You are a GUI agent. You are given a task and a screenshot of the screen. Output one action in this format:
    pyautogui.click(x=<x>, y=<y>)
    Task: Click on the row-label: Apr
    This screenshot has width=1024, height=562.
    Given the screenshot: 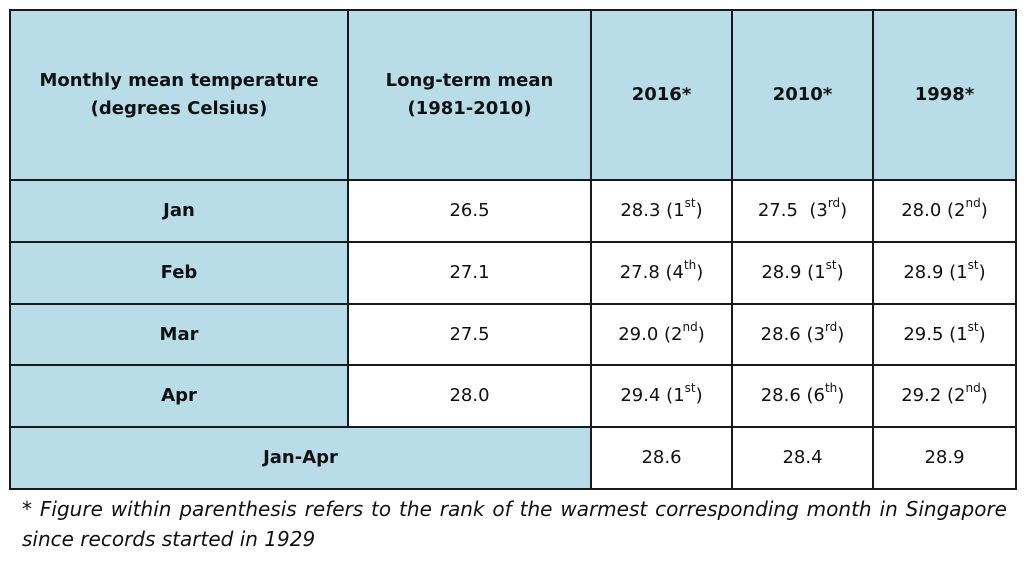 What is the action you would take?
    pyautogui.click(x=179, y=396)
    